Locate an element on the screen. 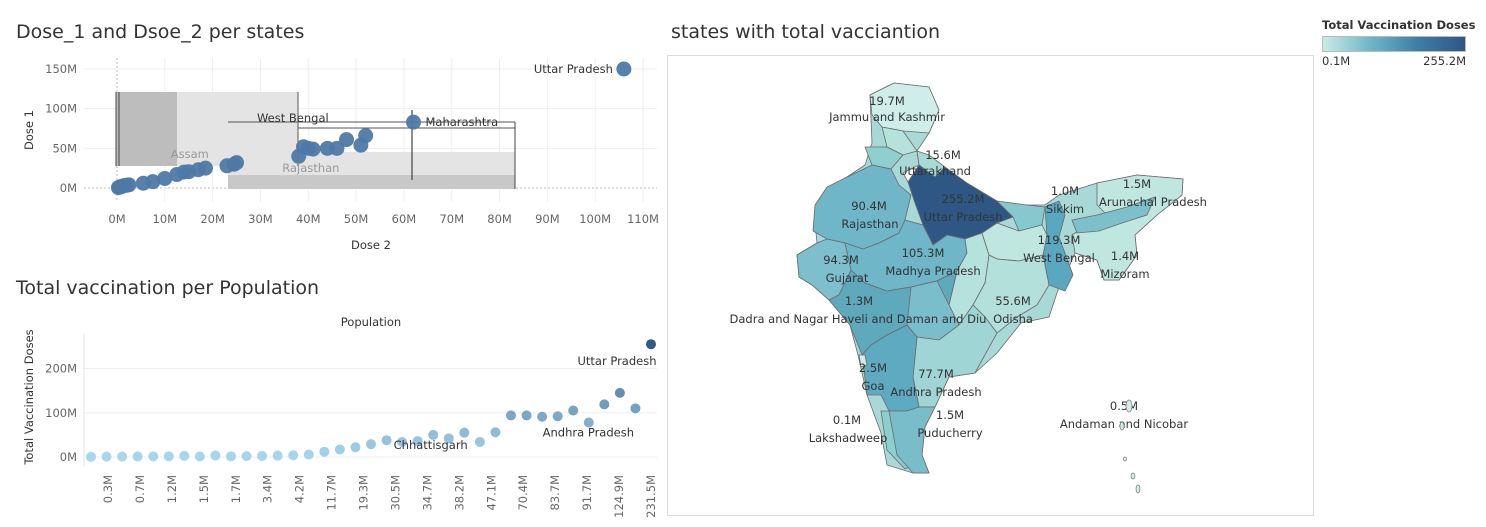 This screenshot has width=1486, height=527. point-label: Rajasthan is located at coordinates (310, 168).